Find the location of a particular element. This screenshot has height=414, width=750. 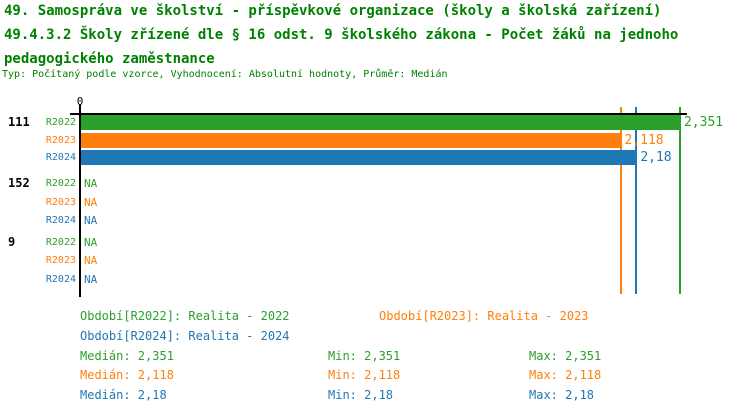

group-label: 152 is located at coordinates (19, 183).